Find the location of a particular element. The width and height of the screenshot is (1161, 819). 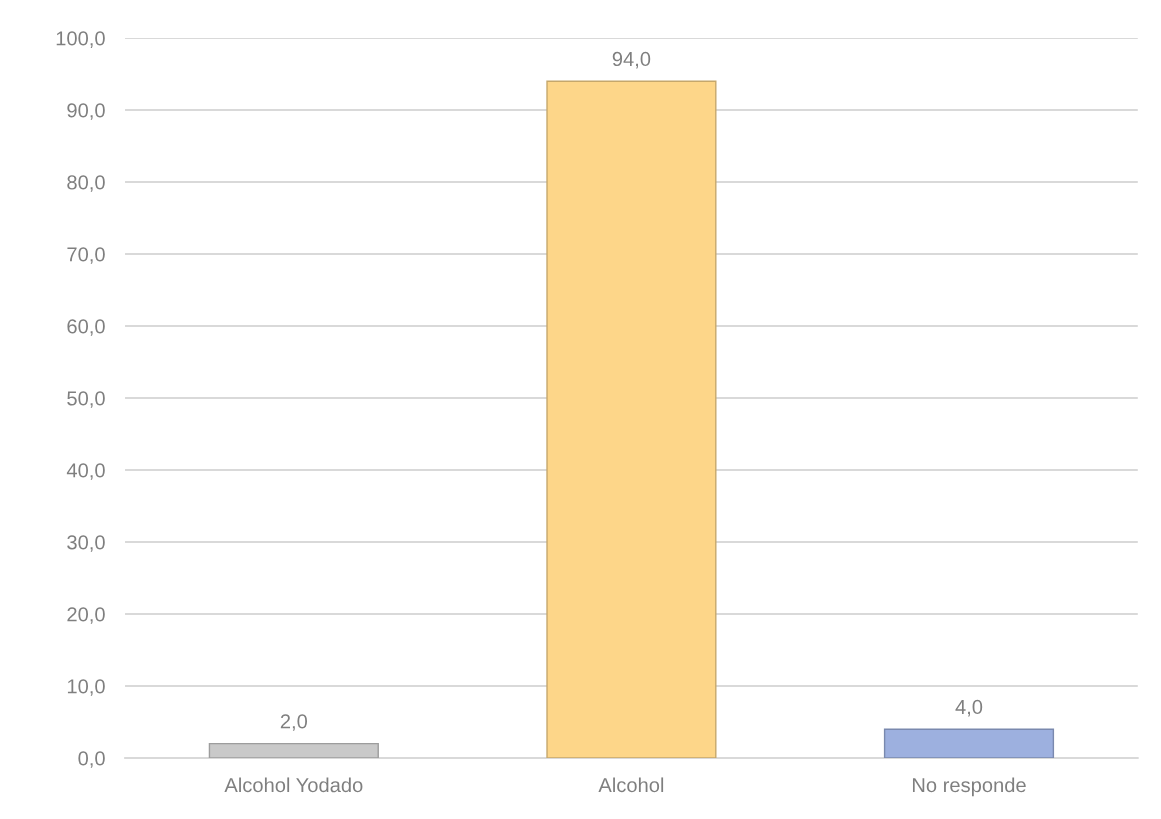

y-tick-label: 50,0 is located at coordinates (86, 399).